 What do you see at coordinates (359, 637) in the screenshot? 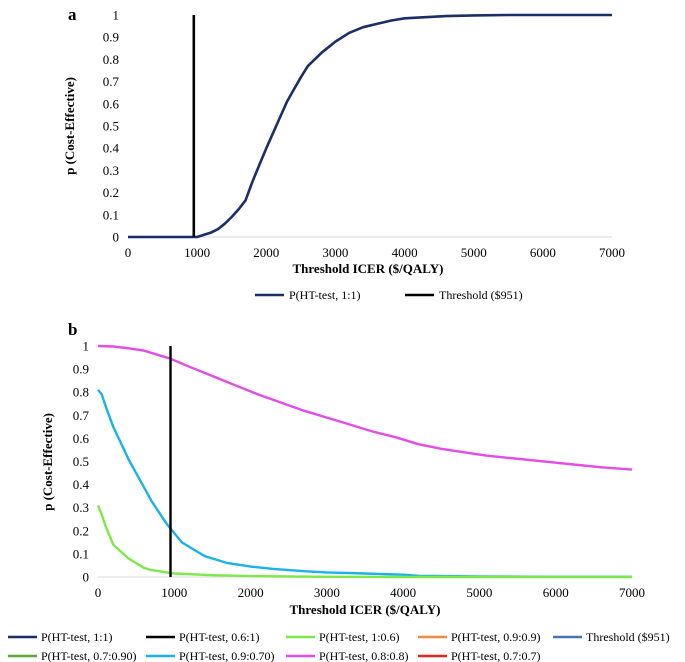
I see `legend-label: P(HT-test, 1:0.6)` at bounding box center [359, 637].